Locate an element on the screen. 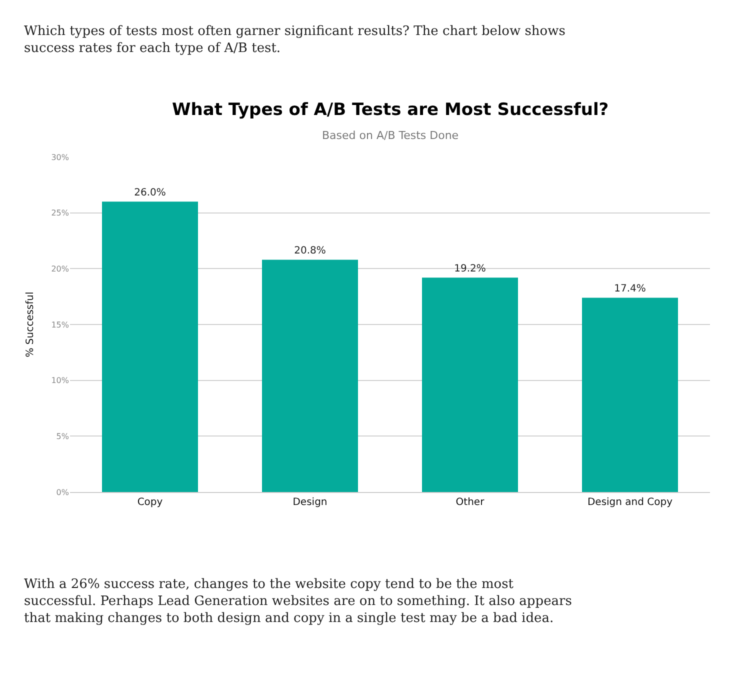 This screenshot has width=729, height=673. y-tick-label: 25% is located at coordinates (60, 213).